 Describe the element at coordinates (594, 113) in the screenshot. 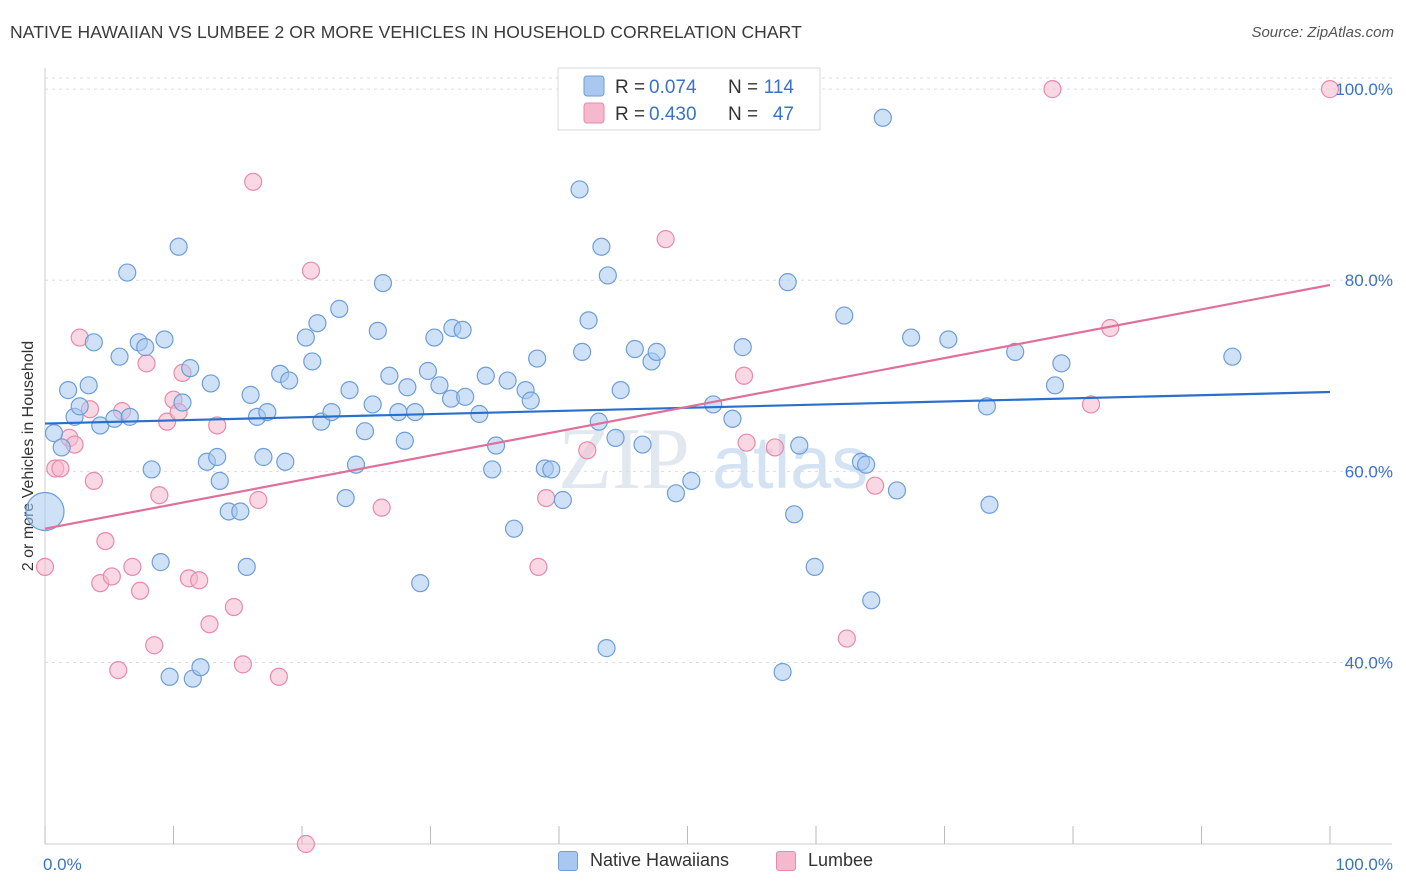

I see `stats-legend-swatch-lumbee` at that location.